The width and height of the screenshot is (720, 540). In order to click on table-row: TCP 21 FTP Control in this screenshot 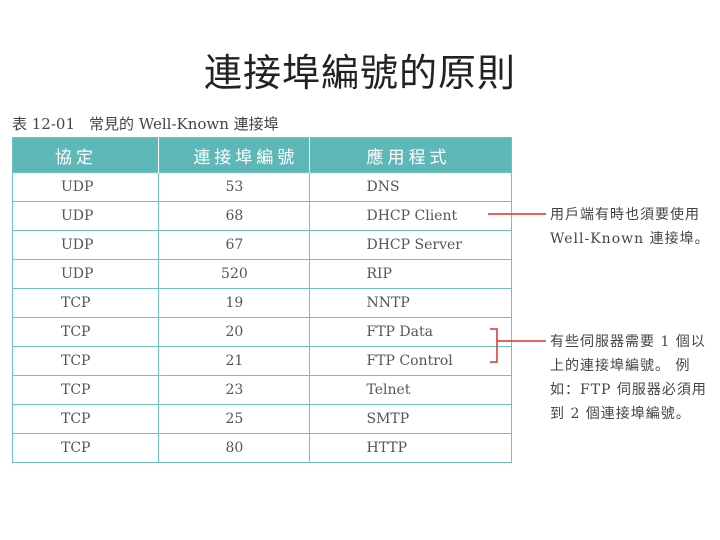, I will do `click(262, 361)`.